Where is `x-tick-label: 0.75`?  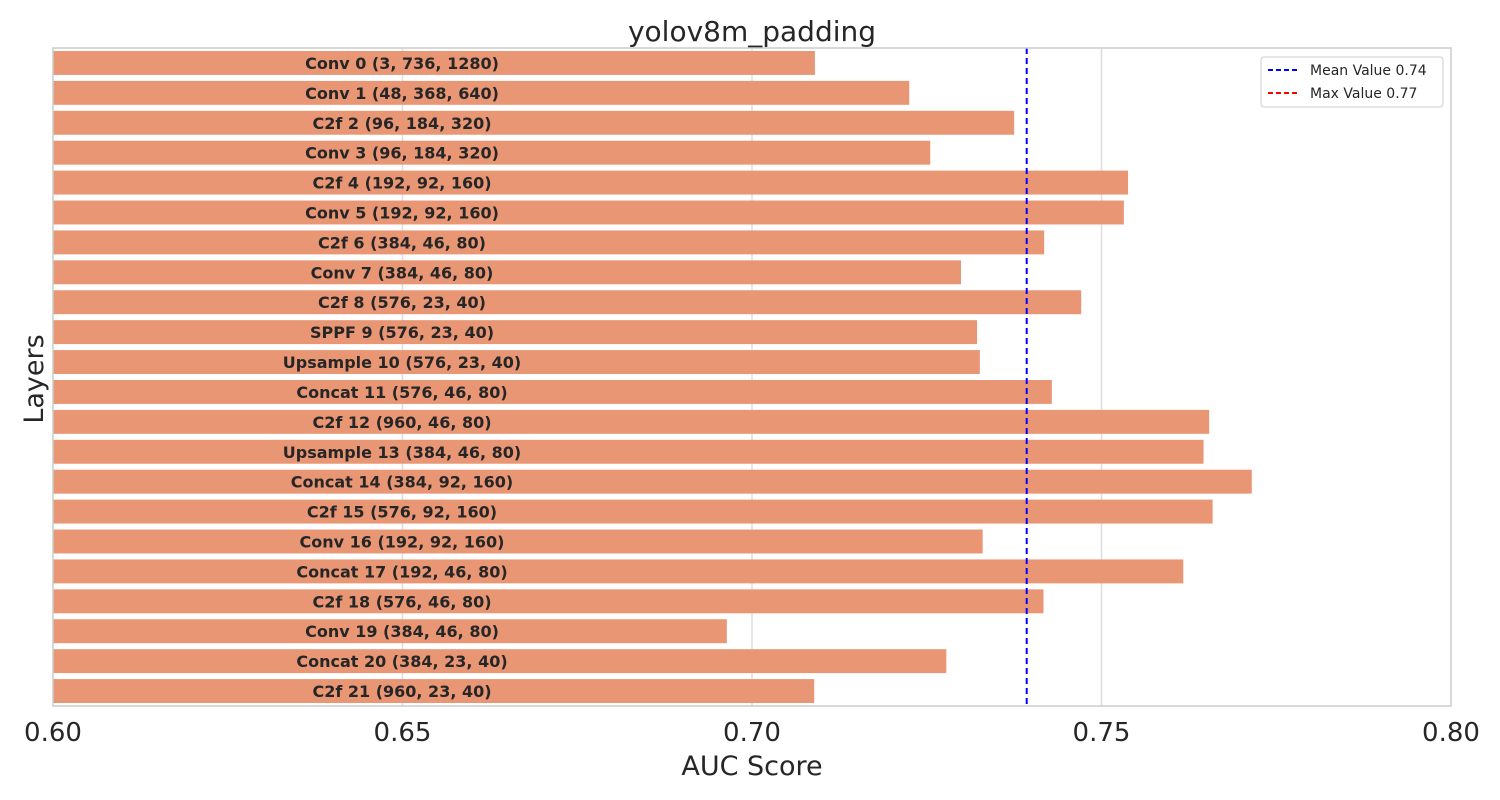 x-tick-label: 0.75 is located at coordinates (1102, 733).